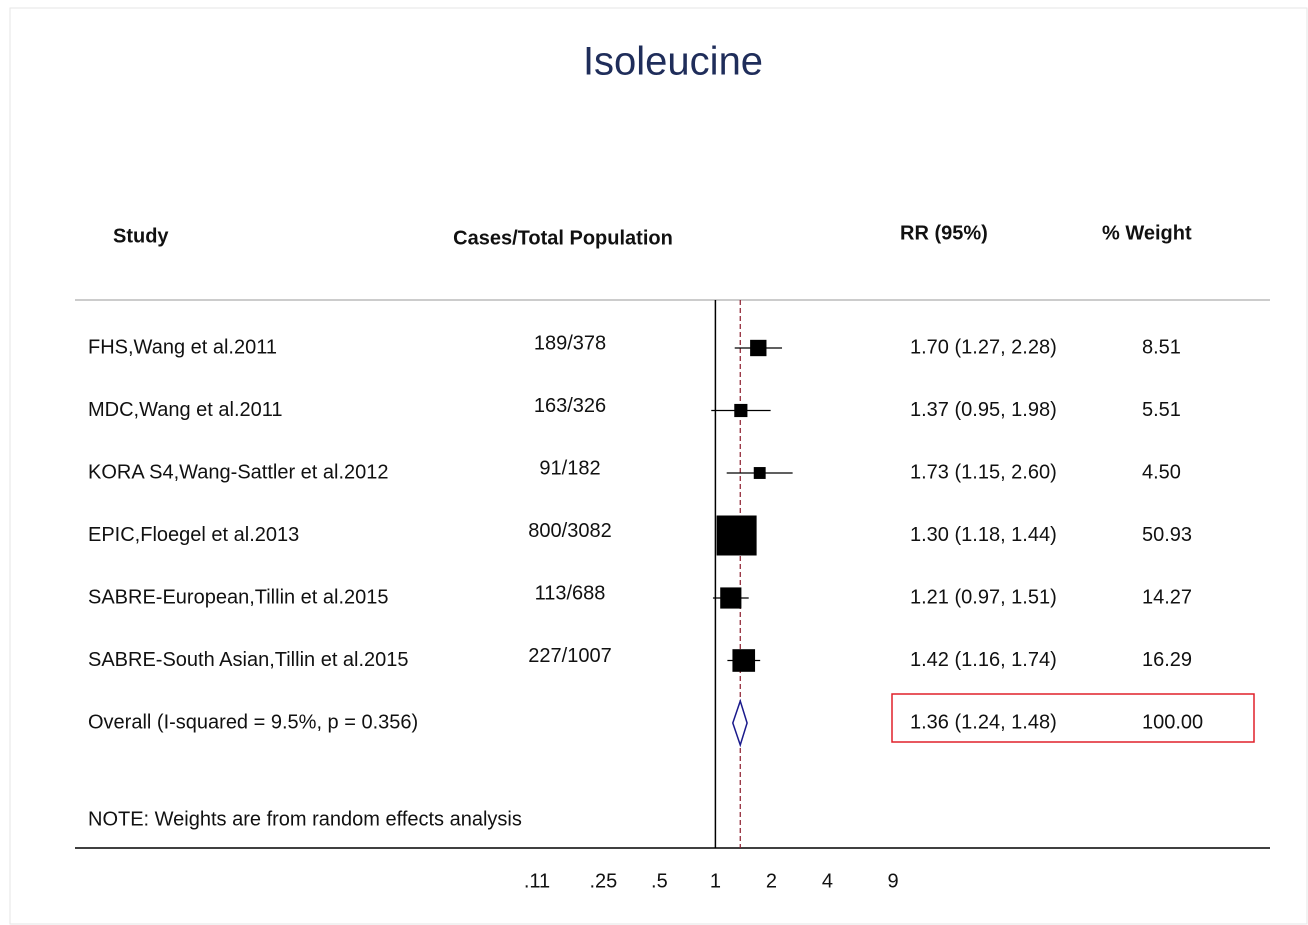 Image resolution: width=1308 pixels, height=925 pixels. What do you see at coordinates (537, 881) in the screenshot?
I see `x-tick-label: .11` at bounding box center [537, 881].